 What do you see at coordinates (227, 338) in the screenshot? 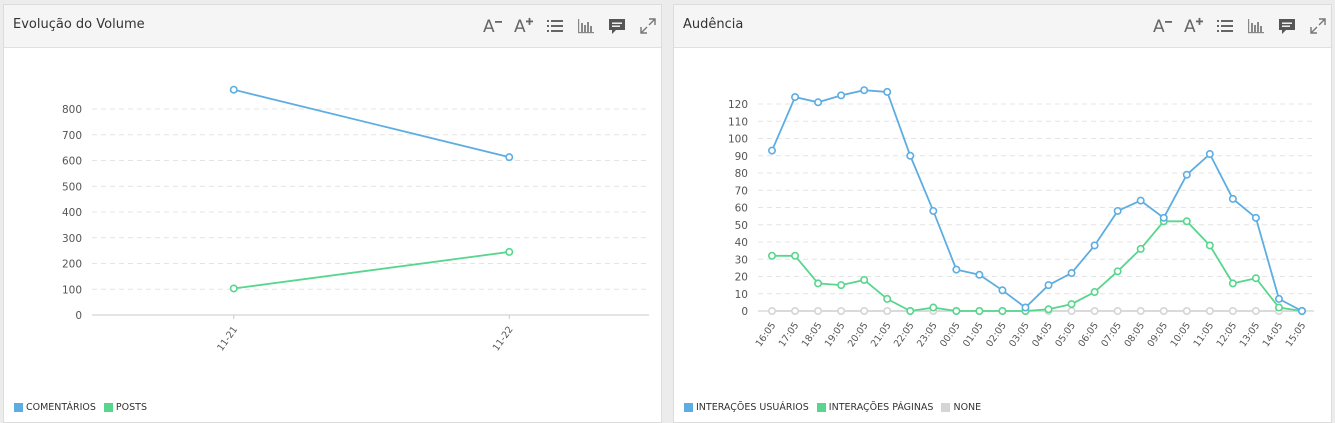
I see `x-tick-label: 11-21` at bounding box center [227, 338].